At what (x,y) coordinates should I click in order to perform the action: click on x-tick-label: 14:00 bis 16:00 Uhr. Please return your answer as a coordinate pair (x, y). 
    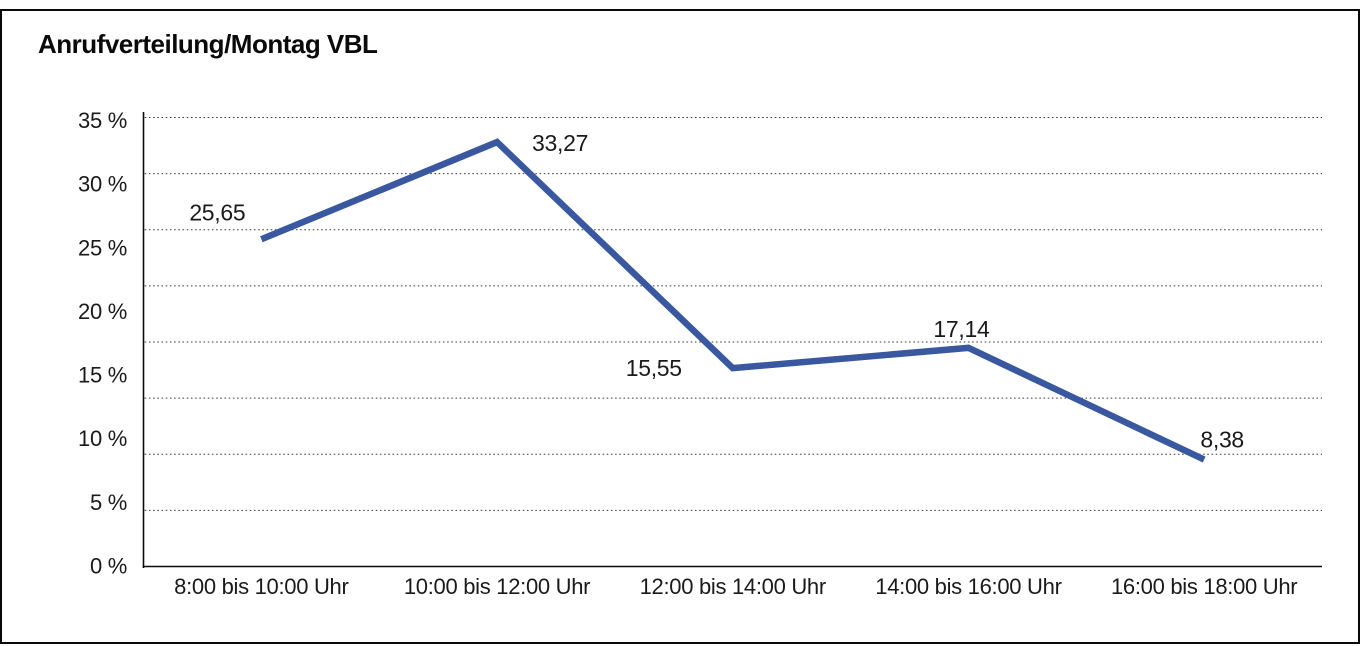
    Looking at the image, I should click on (968, 586).